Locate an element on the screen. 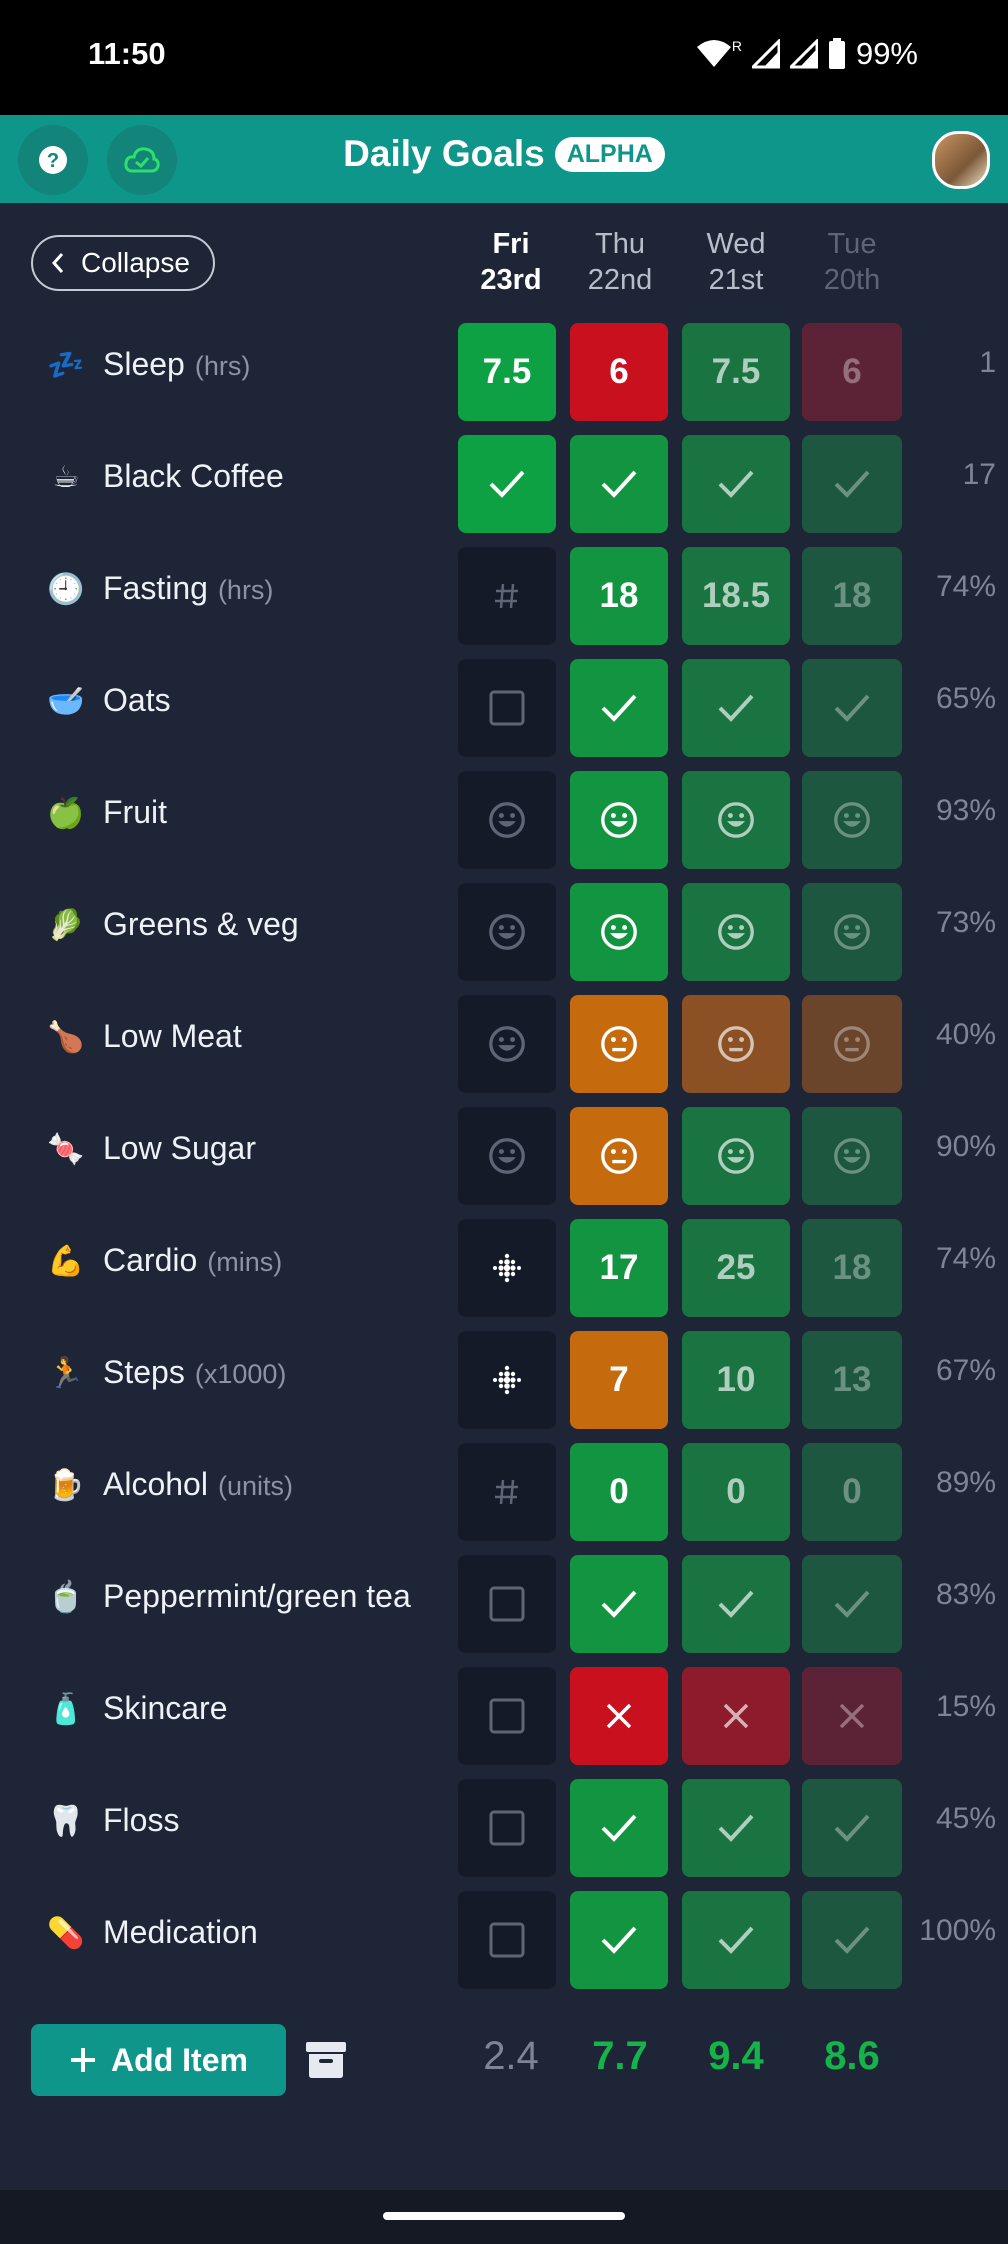 The image size is (1008, 2244). cloud-sync-button is located at coordinates (142, 160).